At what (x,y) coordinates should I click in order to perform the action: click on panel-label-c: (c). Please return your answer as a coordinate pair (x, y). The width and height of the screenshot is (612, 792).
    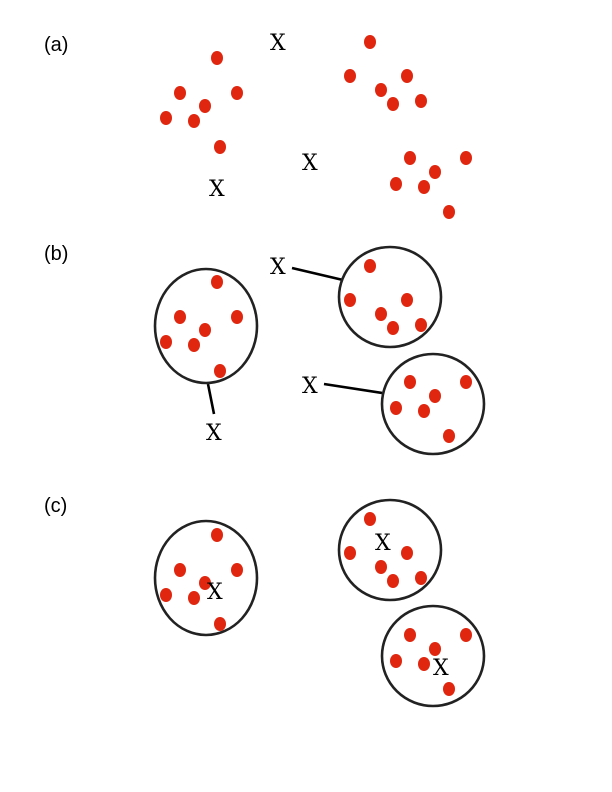
    Looking at the image, I should click on (55, 506).